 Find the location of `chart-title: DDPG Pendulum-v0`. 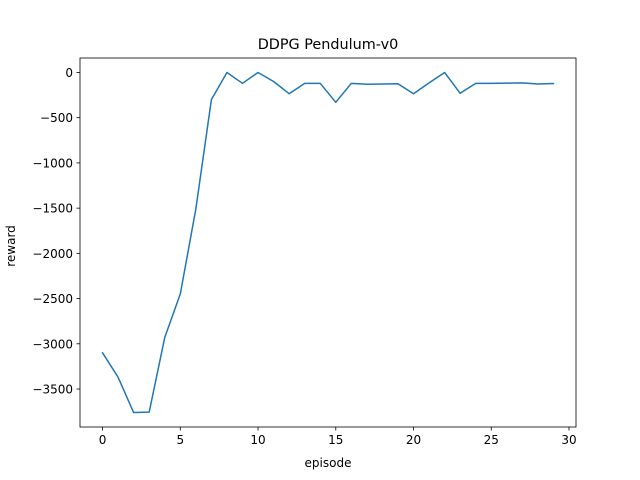

chart-title: DDPG Pendulum-v0 is located at coordinates (328, 45).